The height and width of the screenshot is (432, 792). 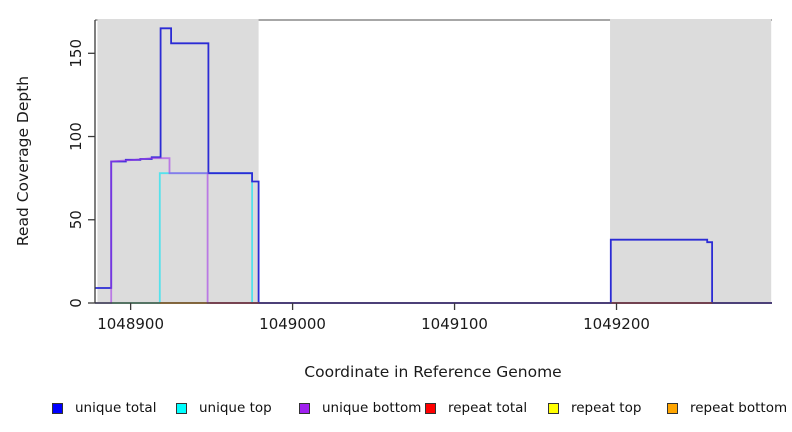 What do you see at coordinates (553, 408) in the screenshot?
I see `legend-swatch-repeat-top` at bounding box center [553, 408].